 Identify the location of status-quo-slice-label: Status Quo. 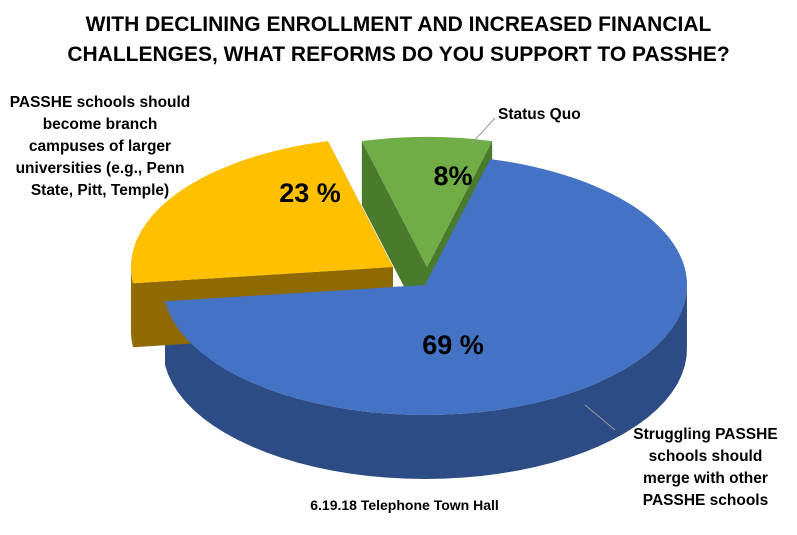
(539, 114).